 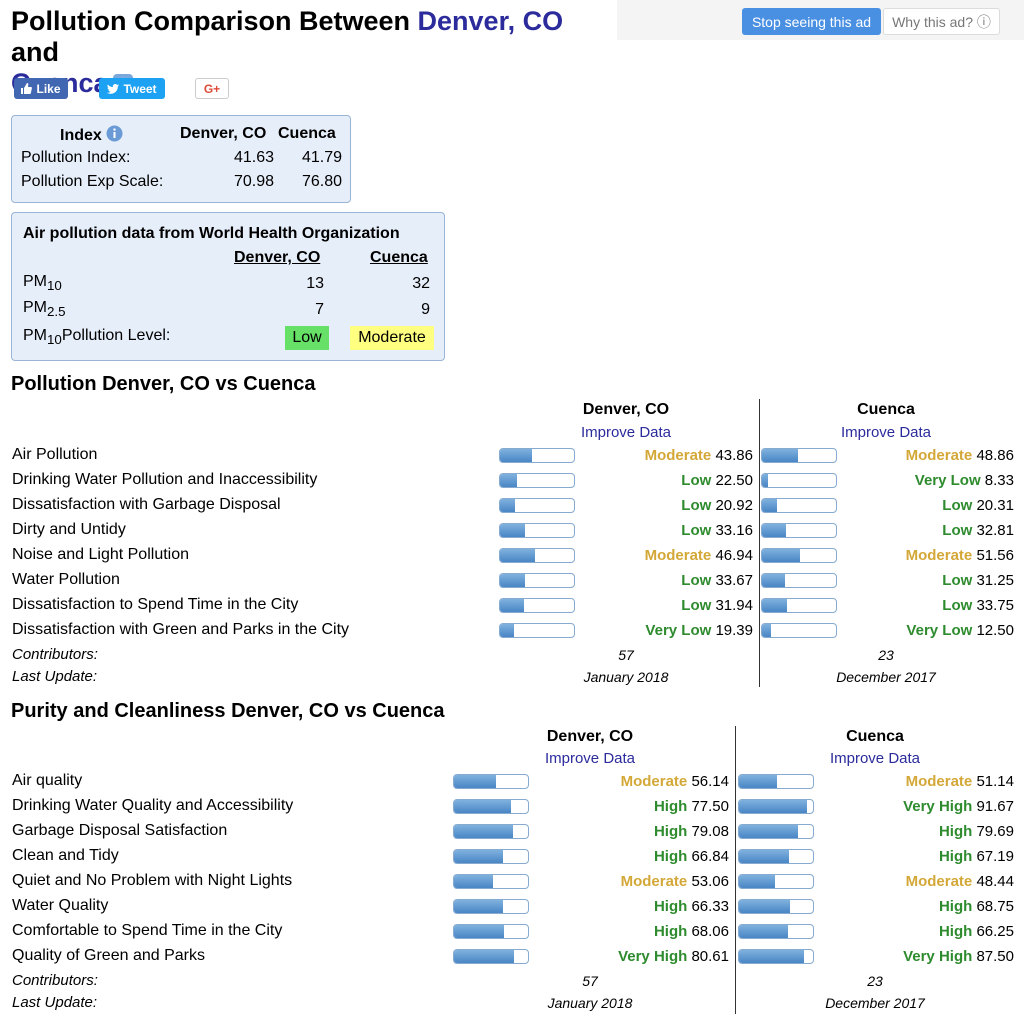 I want to click on purity-score-city1: High 79.08, so click(x=644, y=831).